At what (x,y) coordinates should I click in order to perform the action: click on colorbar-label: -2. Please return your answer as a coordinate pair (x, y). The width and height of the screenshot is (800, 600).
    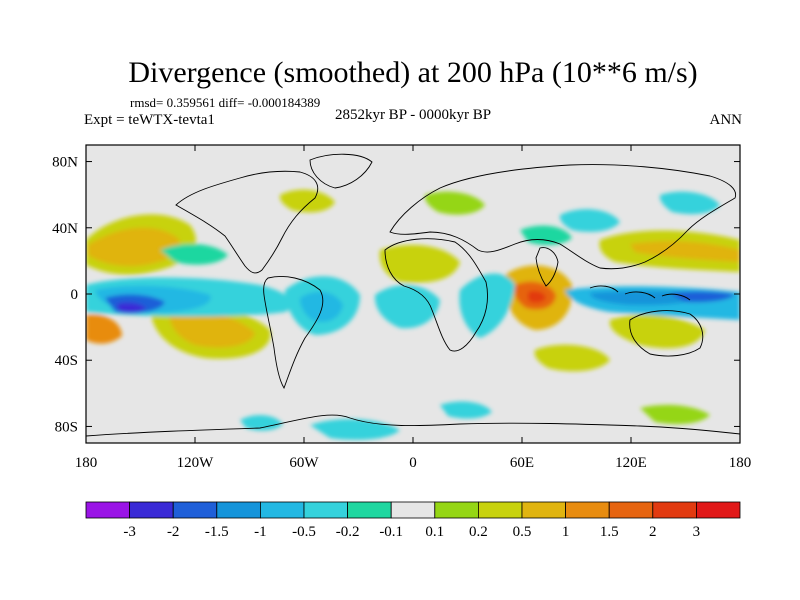
    Looking at the image, I should click on (173, 532).